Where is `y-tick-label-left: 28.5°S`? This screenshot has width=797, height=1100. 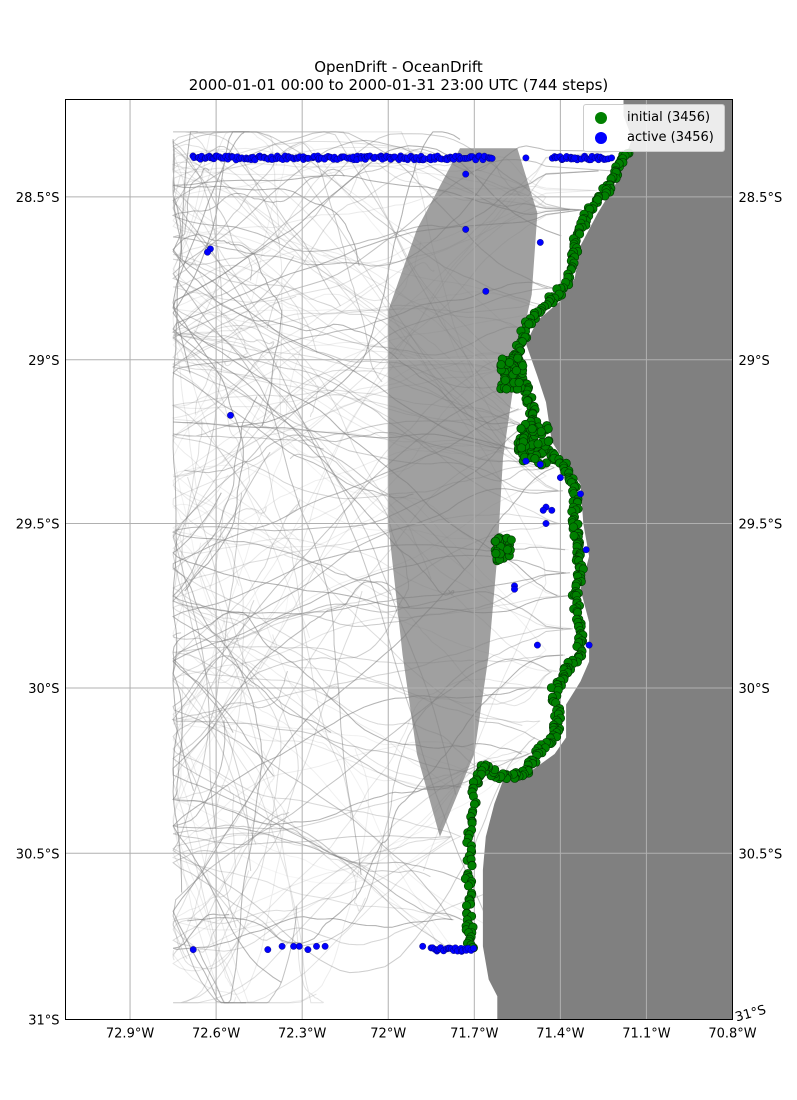
y-tick-label-left: 28.5°S is located at coordinates (38, 198).